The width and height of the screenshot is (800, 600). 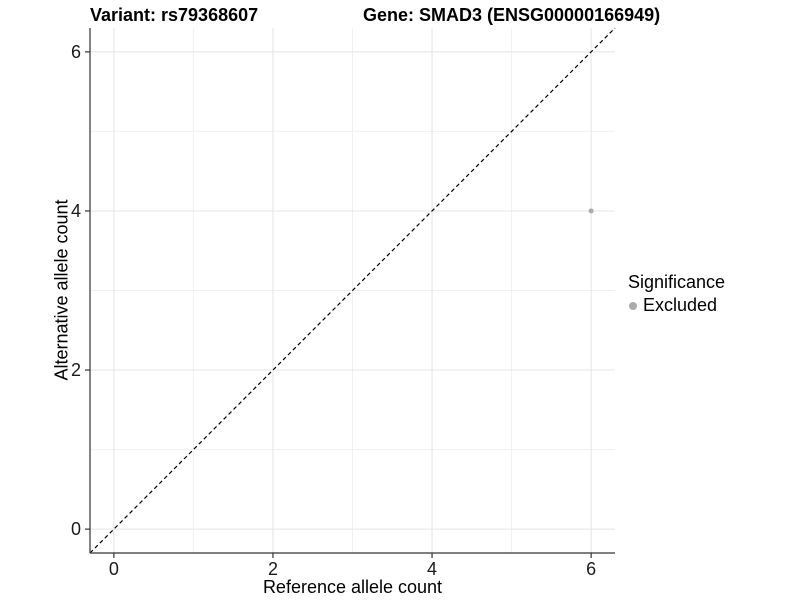 I want to click on legend-item-excluded: Excluded, so click(x=676, y=305).